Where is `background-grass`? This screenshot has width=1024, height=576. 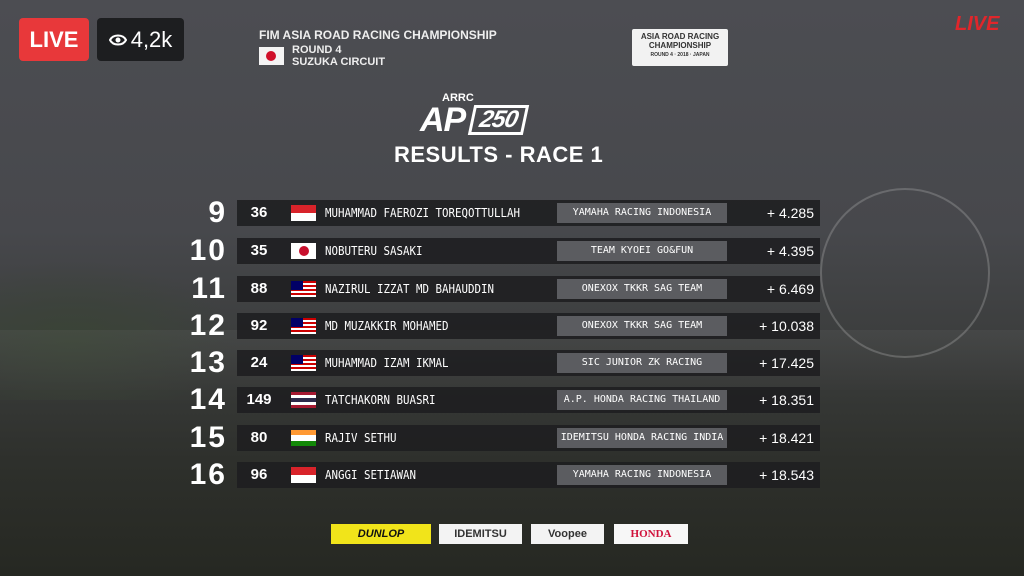
background-grass is located at coordinates (120, 330).